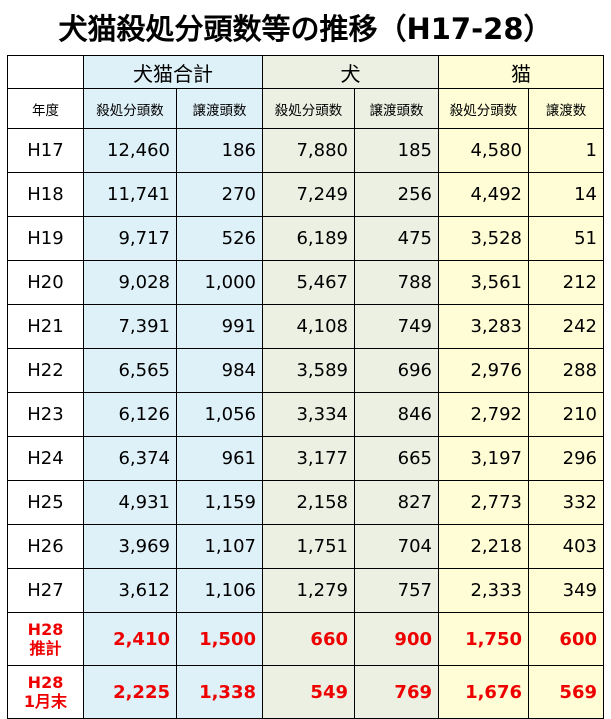 Image resolution: width=611 pixels, height=719 pixels. I want to click on total-transfer-cell: 526, so click(219, 238).